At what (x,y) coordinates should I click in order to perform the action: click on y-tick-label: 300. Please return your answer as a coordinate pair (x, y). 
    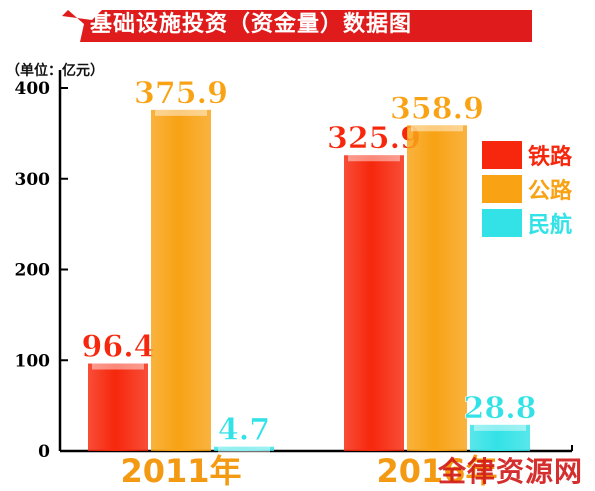
    Looking at the image, I should click on (33, 180).